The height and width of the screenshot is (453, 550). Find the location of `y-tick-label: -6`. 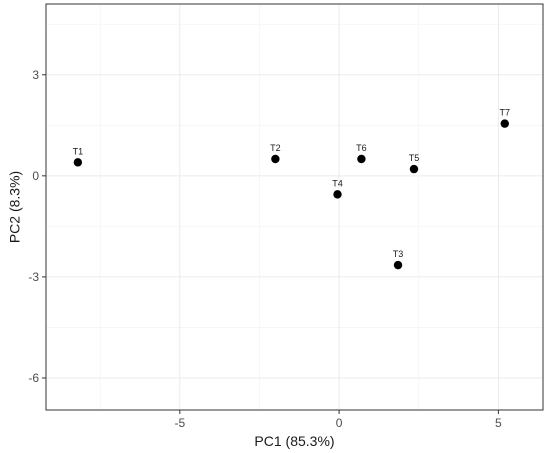

y-tick-label: -6 is located at coordinates (33, 378).